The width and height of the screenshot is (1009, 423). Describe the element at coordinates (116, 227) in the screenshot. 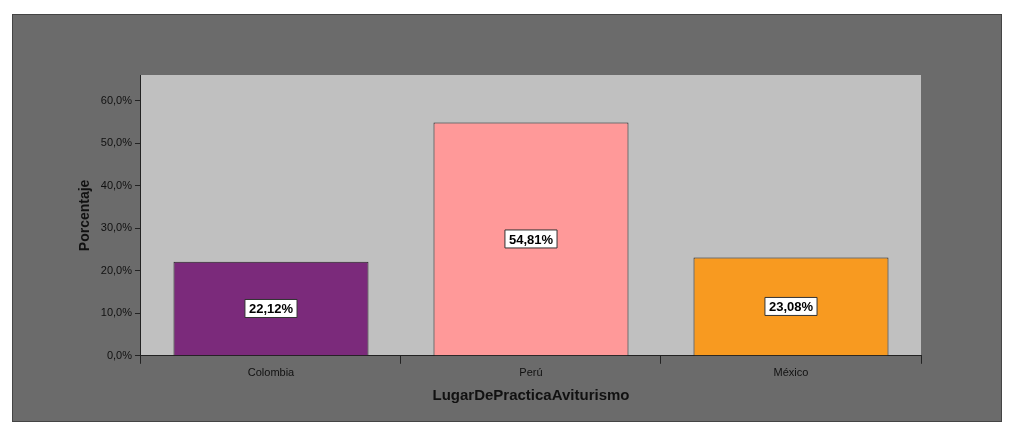

I see `y-tick-label: 30,0%` at that location.